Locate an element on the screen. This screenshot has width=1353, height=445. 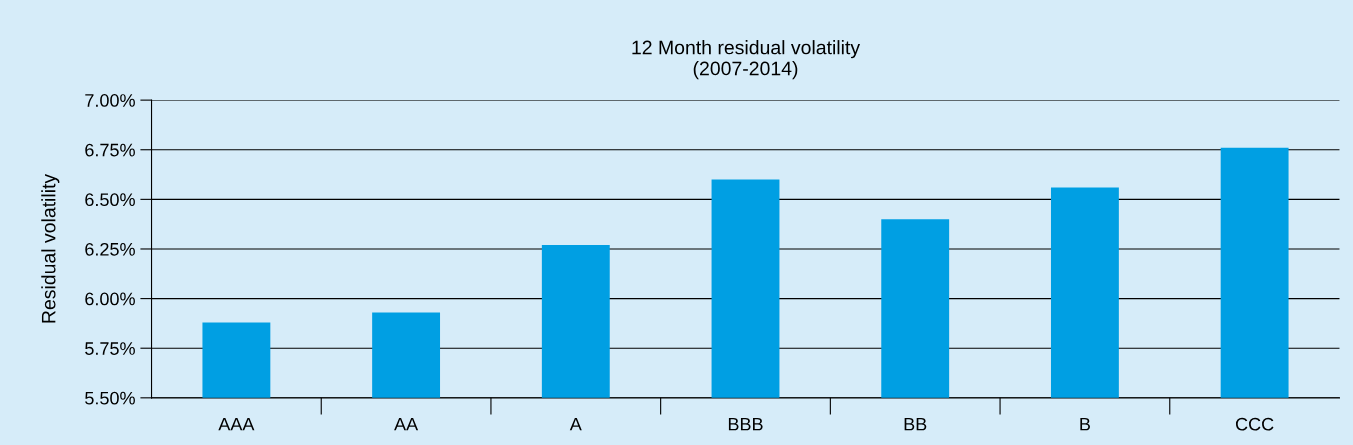
y-tick-label: 6.25% is located at coordinates (110, 249).